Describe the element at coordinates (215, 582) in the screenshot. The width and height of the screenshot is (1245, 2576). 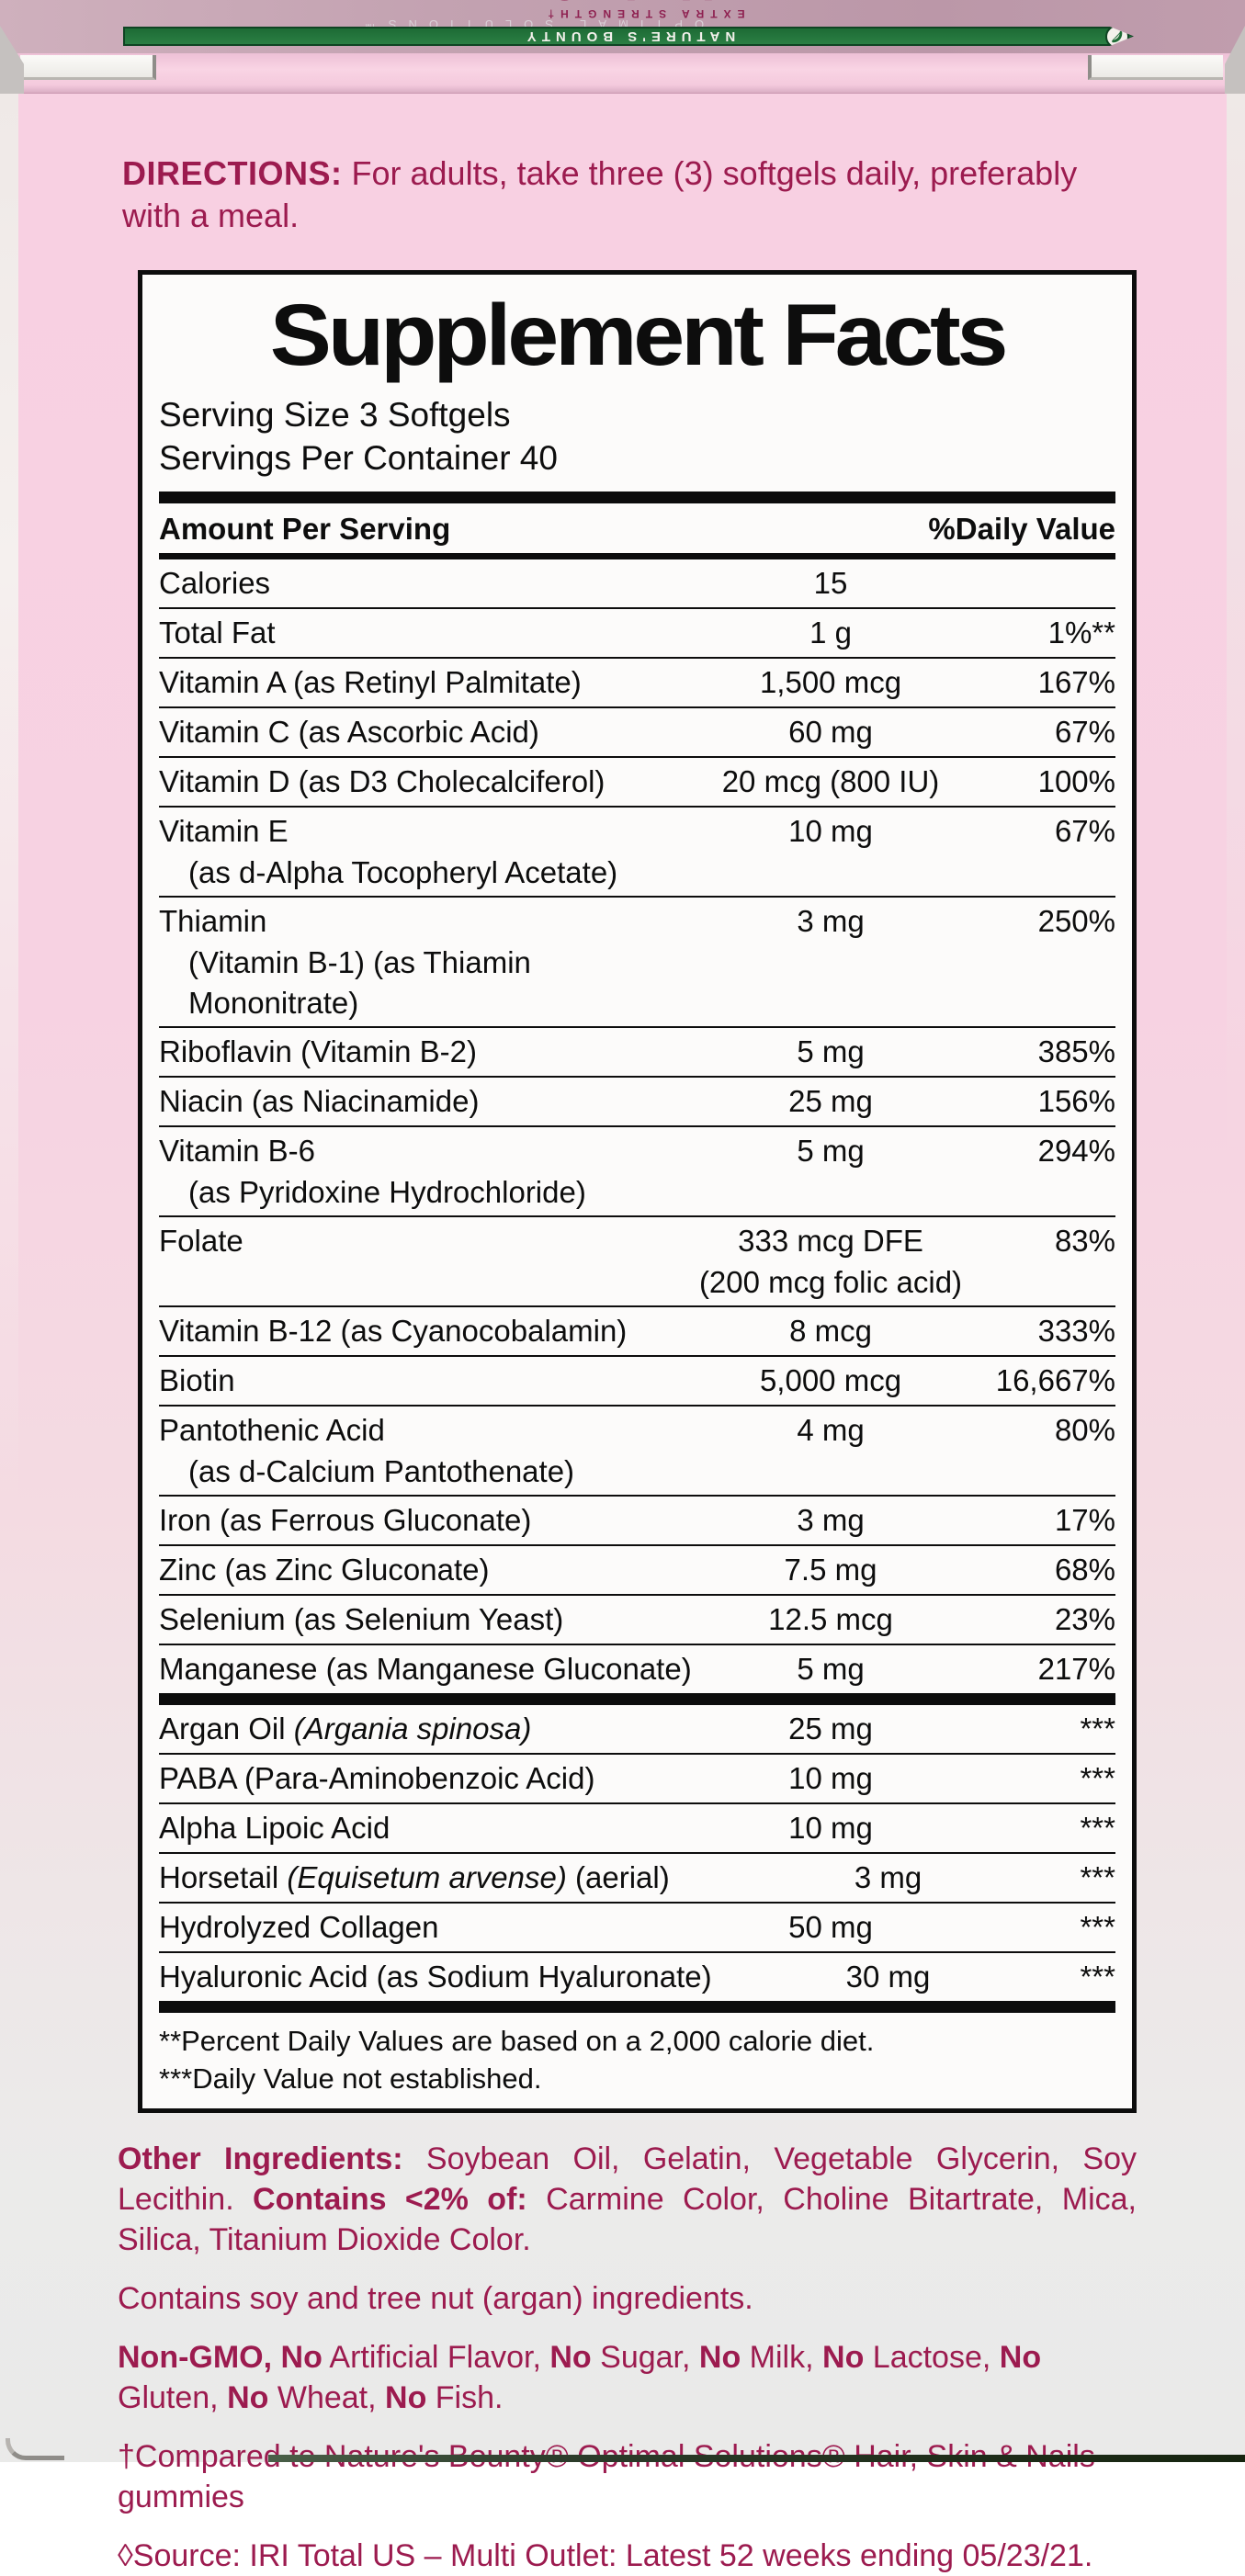
I see `nutrient-name: Calories` at that location.